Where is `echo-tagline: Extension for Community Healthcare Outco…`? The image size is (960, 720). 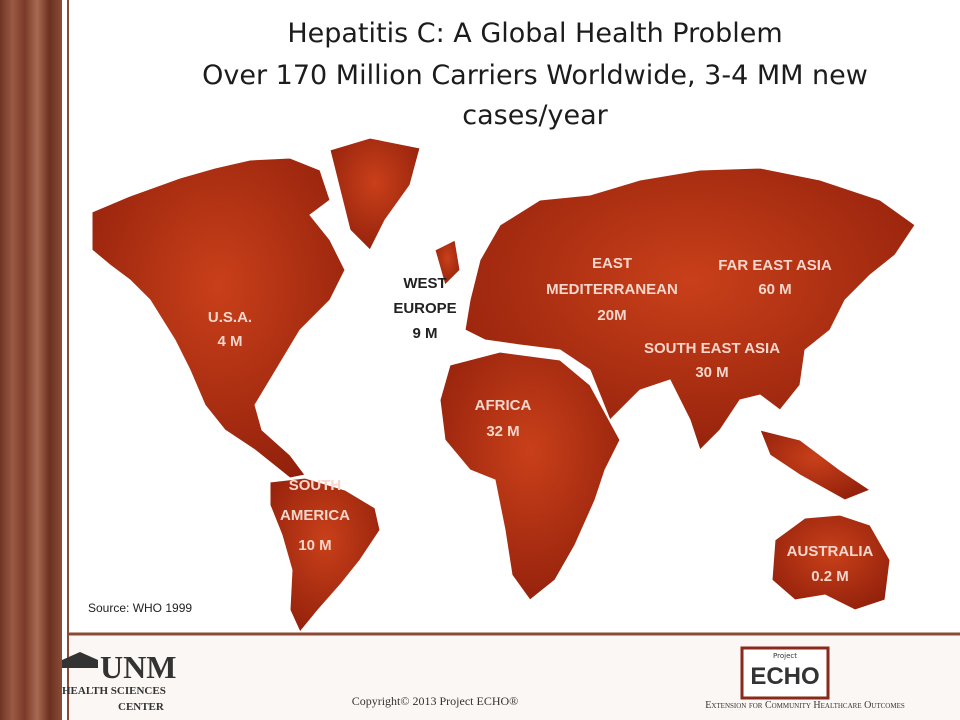 echo-tagline: Extension for Community Healthcare Outco… is located at coordinates (805, 705).